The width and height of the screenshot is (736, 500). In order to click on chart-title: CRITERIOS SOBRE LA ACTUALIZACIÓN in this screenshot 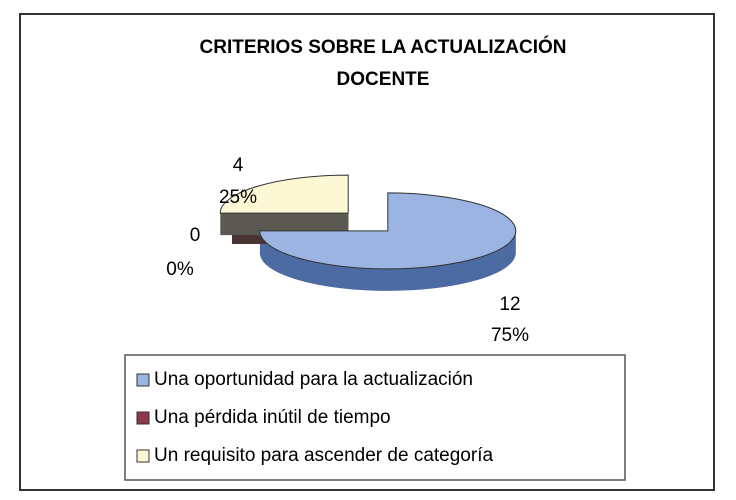, I will do `click(383, 47)`.